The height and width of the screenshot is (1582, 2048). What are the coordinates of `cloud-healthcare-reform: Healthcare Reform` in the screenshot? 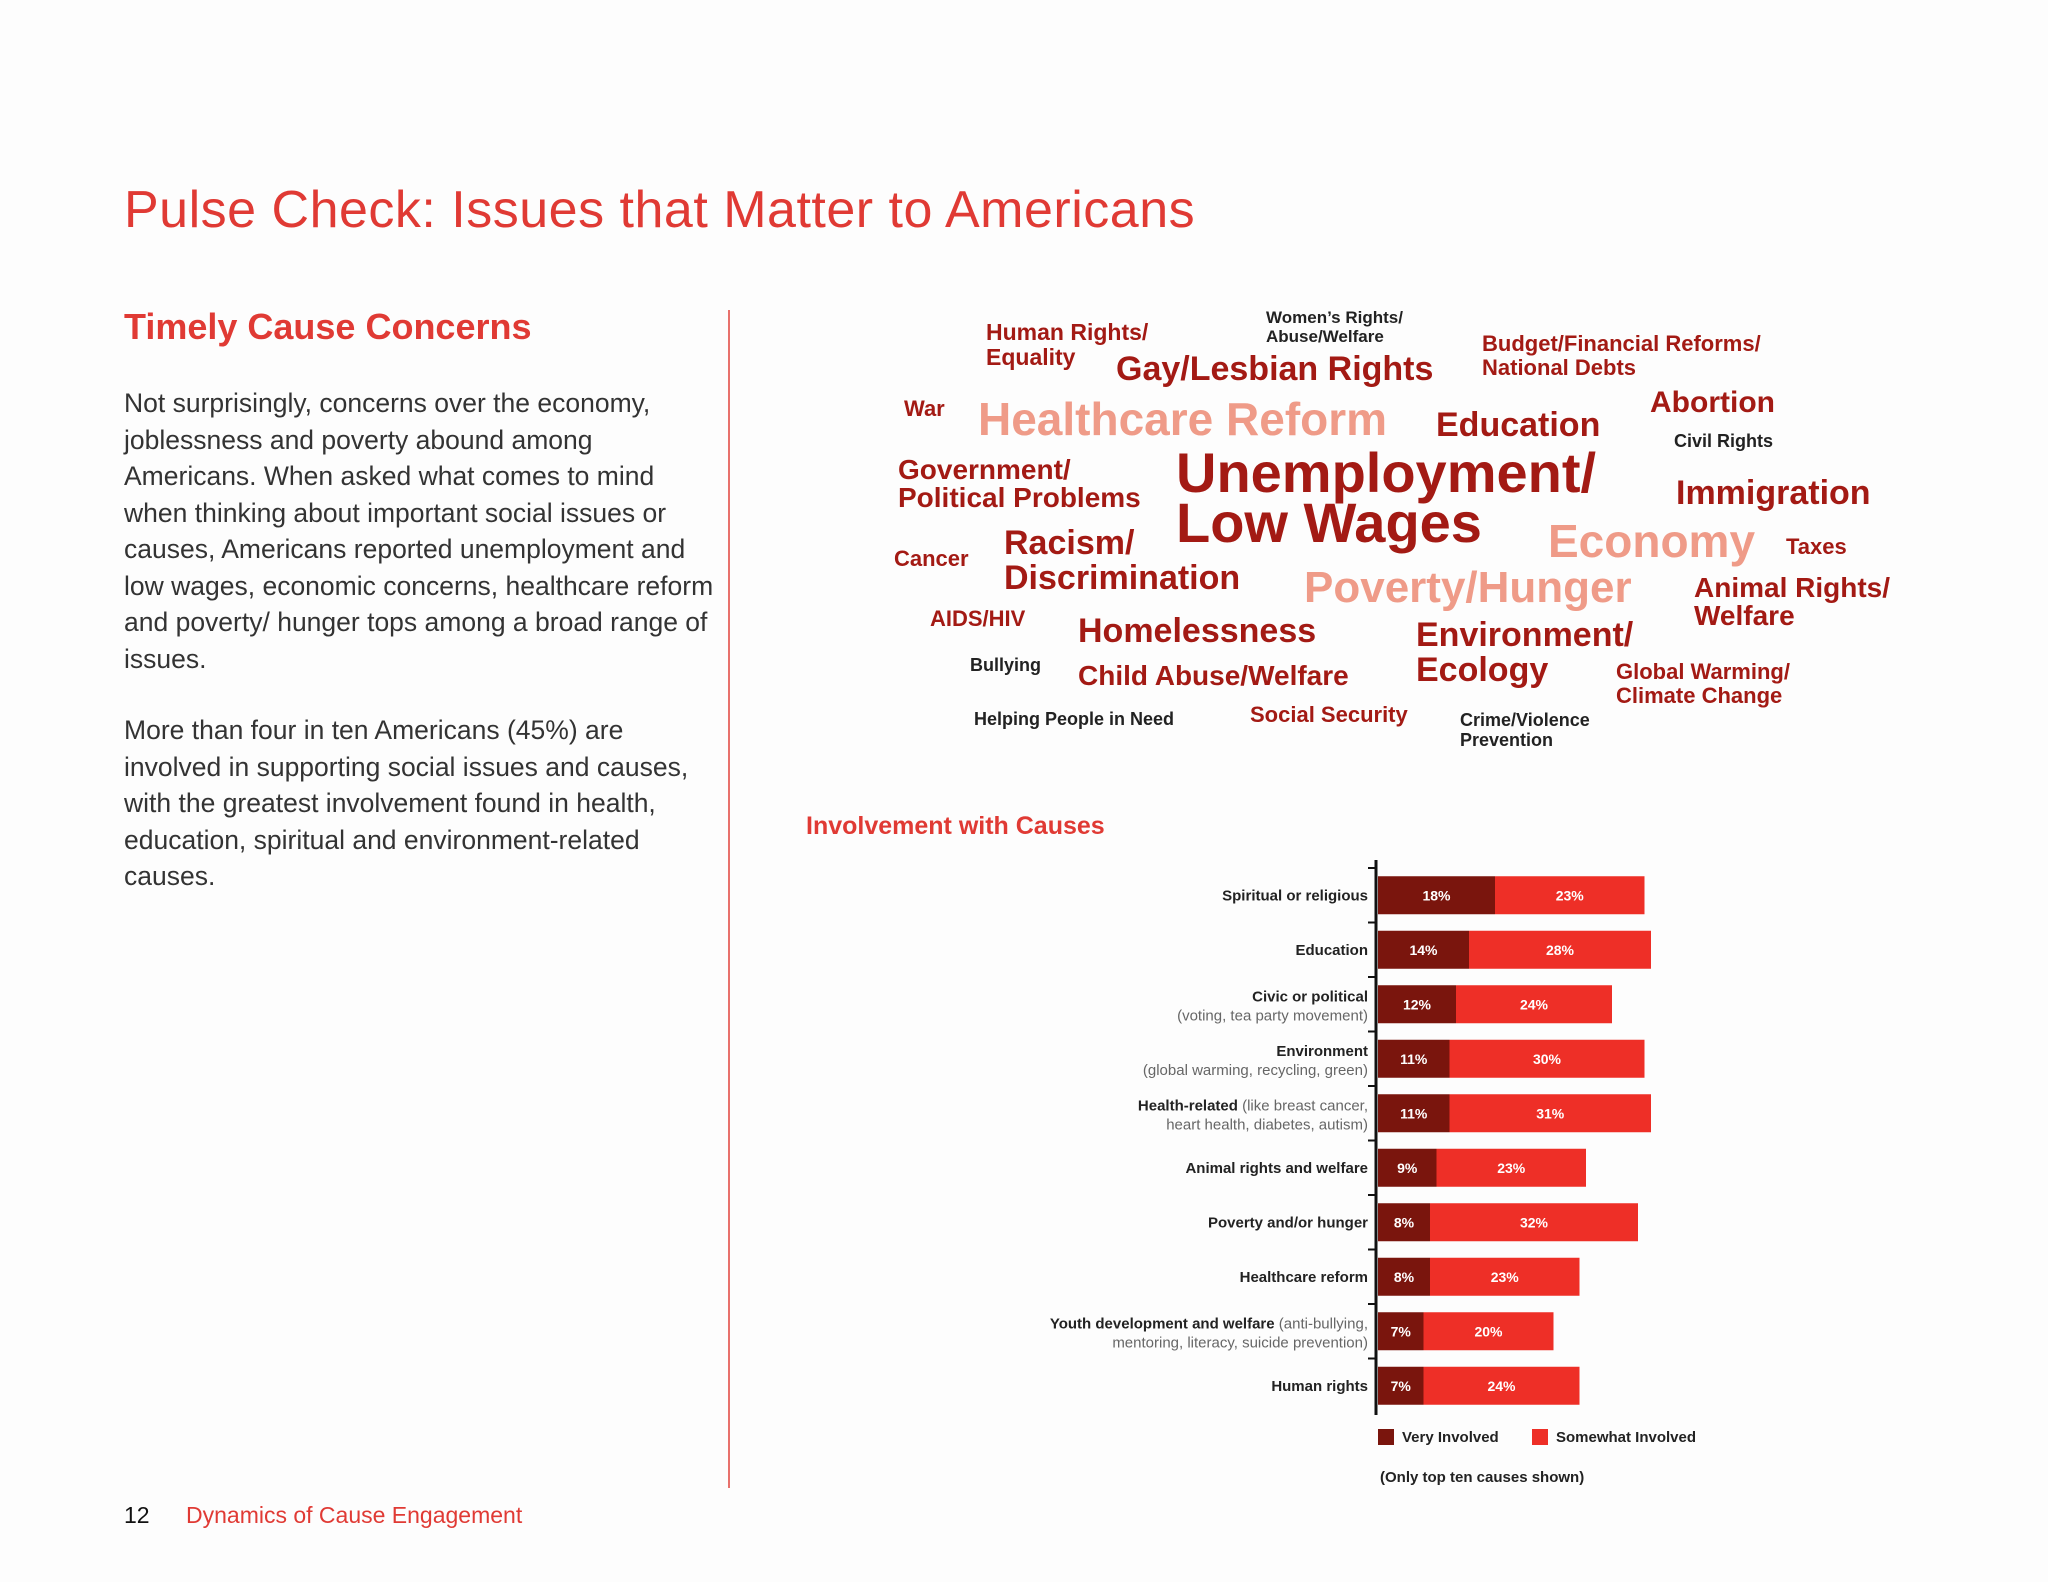 It's located at (1183, 419).